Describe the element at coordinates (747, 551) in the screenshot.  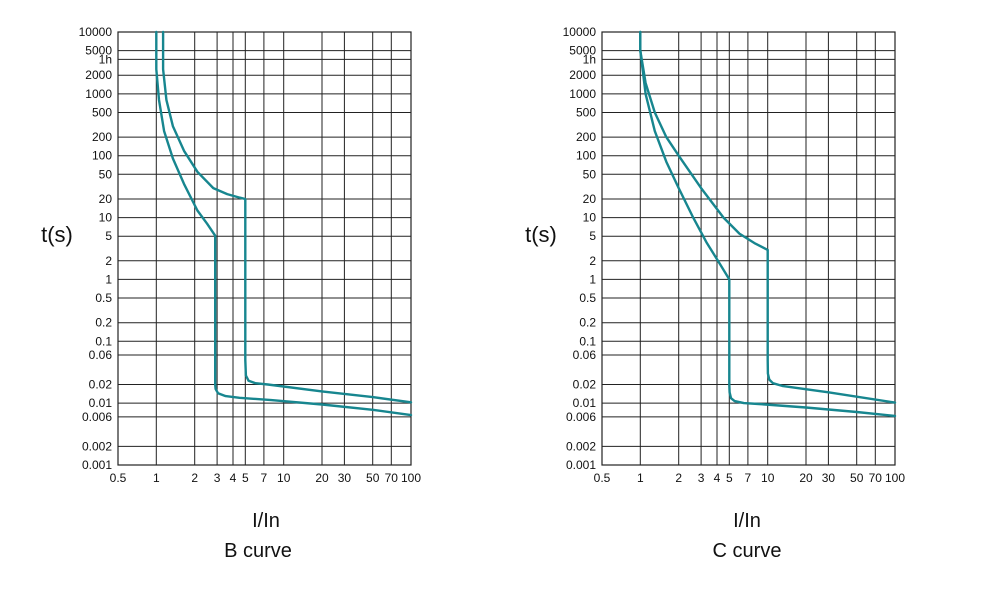
I see `chart-title: C curve` at that location.